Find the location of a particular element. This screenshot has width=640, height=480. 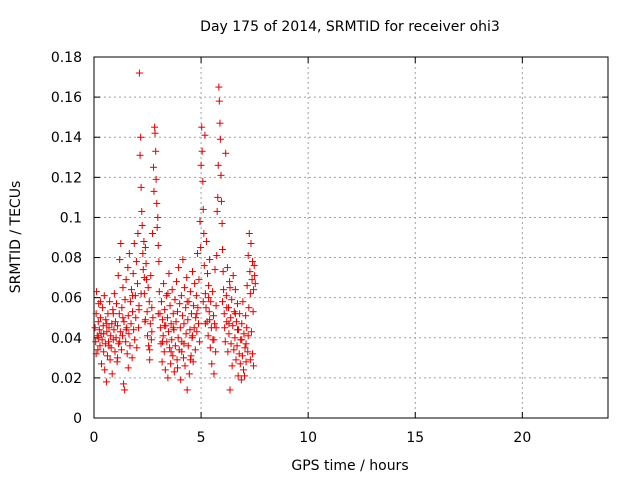

y-tick-label: 0.1 is located at coordinates (71, 218).